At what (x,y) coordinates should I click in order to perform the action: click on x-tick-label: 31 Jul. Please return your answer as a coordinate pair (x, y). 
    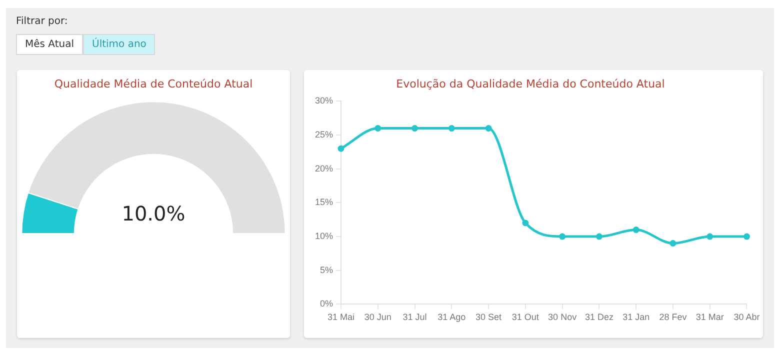
    Looking at the image, I should click on (414, 317).